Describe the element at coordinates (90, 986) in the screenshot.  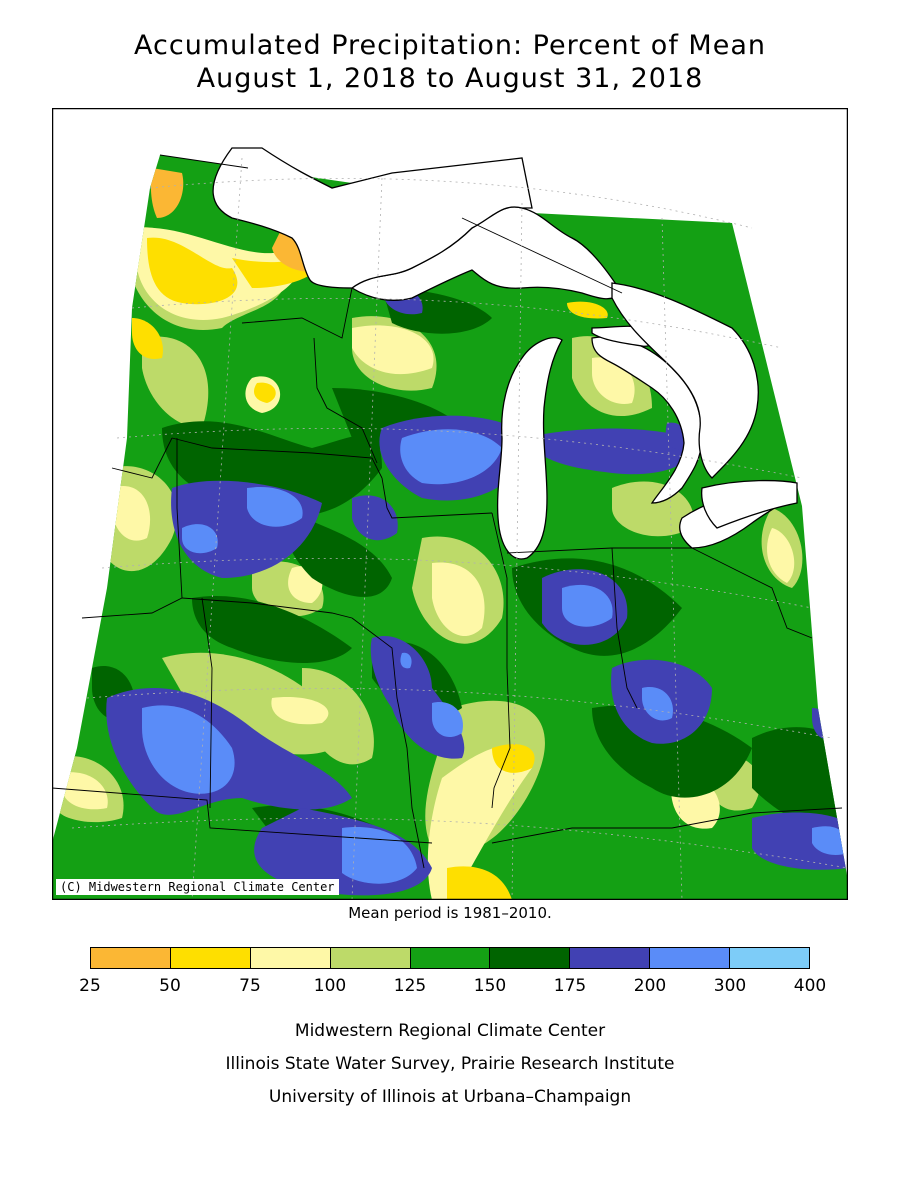
I see `legend-tick-label: 25` at that location.